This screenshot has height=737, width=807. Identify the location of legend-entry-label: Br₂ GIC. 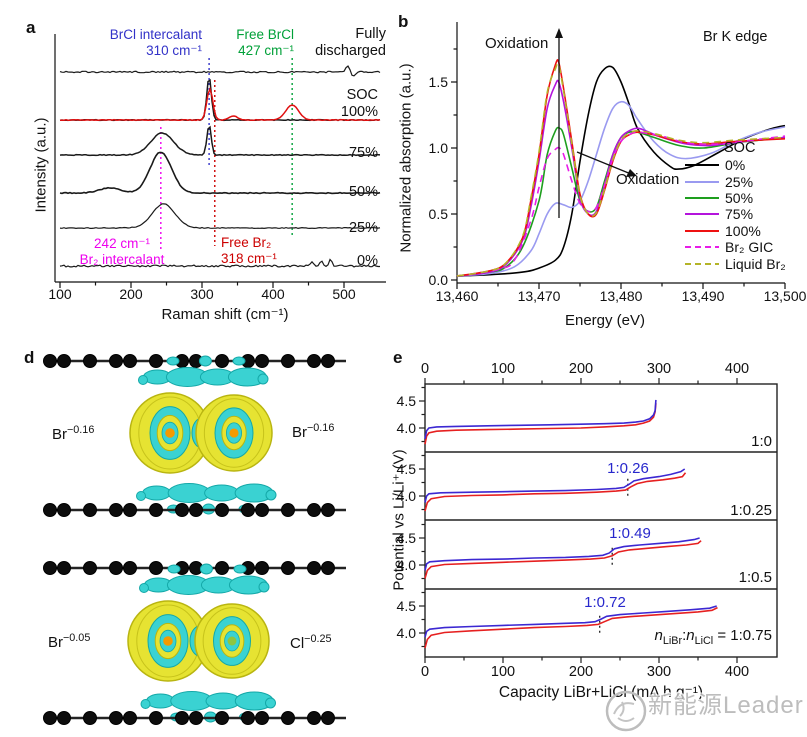
(749, 247).